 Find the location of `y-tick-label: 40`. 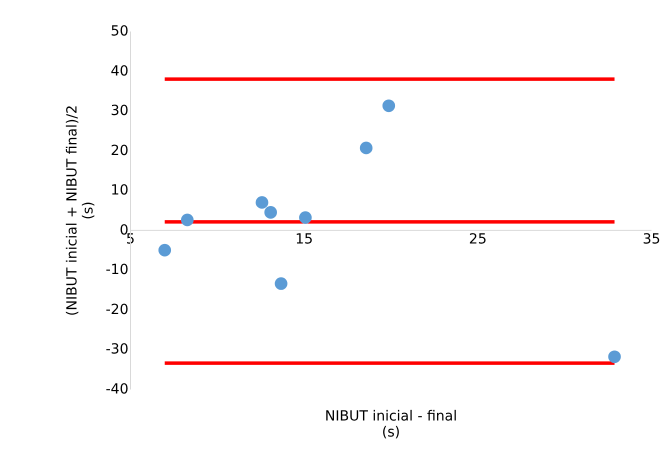

y-tick-label: 40 is located at coordinates (119, 71).